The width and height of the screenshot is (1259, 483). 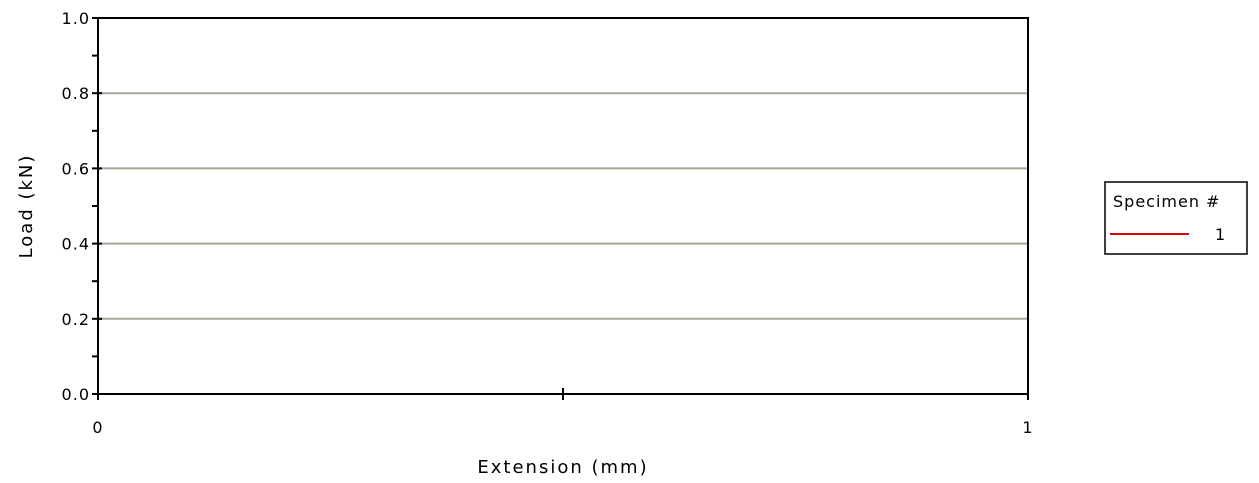 What do you see at coordinates (76, 319) in the screenshot?
I see `y-tick-label: 0.2` at bounding box center [76, 319].